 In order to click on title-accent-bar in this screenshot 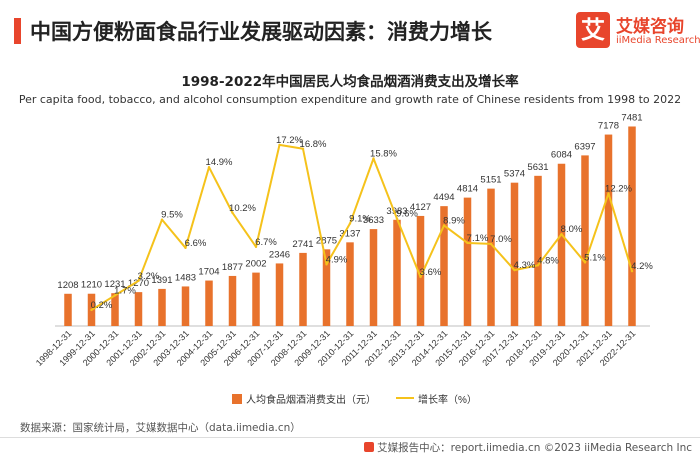, I will do `click(17, 31)`.